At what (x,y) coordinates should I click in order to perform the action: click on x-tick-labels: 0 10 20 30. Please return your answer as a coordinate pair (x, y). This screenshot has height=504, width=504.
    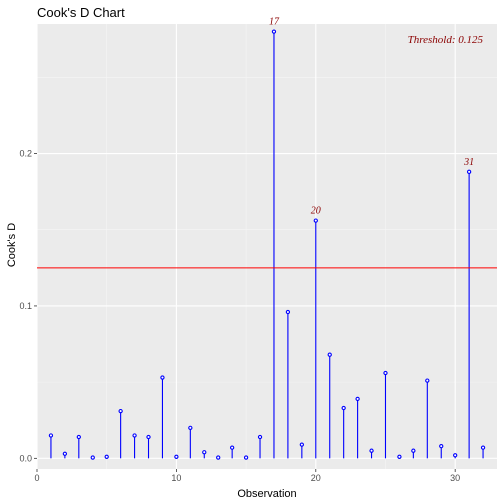
    Looking at the image, I should click on (247, 478).